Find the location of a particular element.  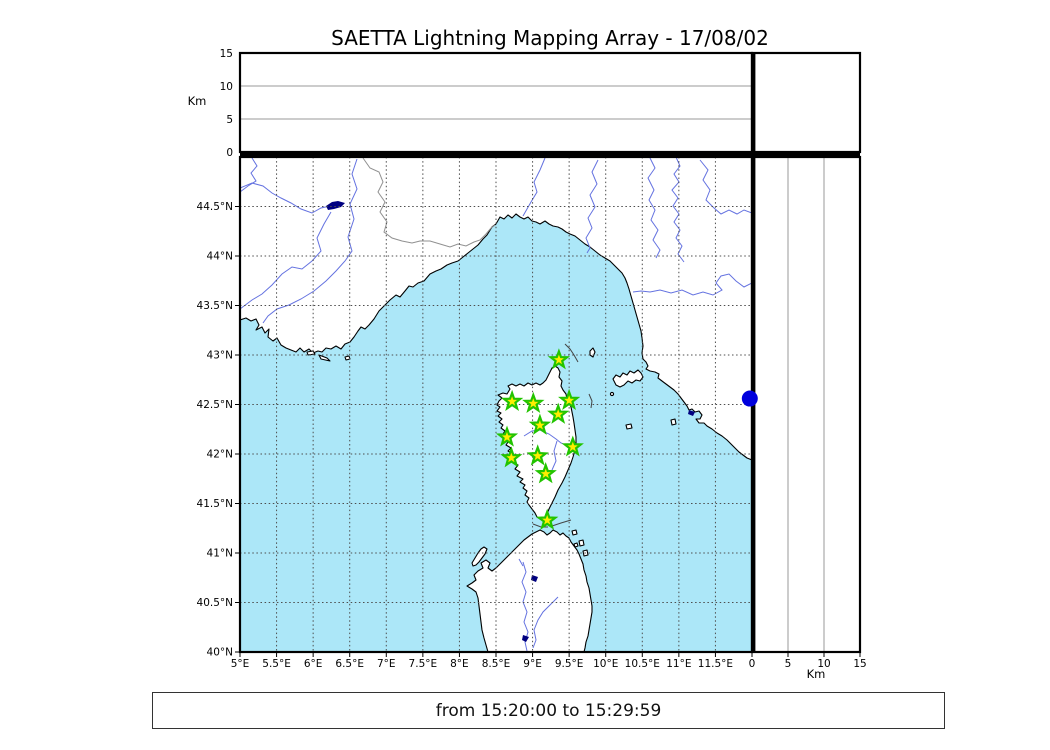

lon-tick-label: 7.5°E is located at coordinates (423, 664).